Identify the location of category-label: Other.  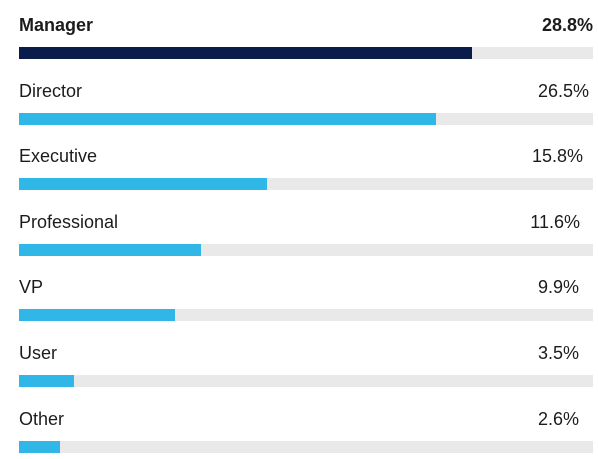
(42, 418).